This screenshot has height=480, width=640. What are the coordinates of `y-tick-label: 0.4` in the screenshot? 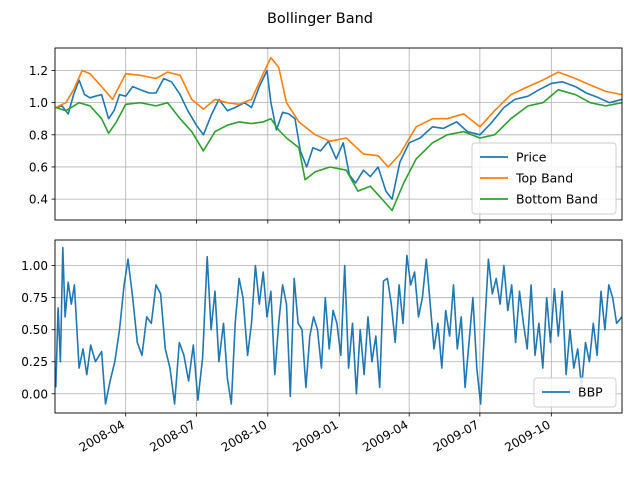 It's located at (38, 200).